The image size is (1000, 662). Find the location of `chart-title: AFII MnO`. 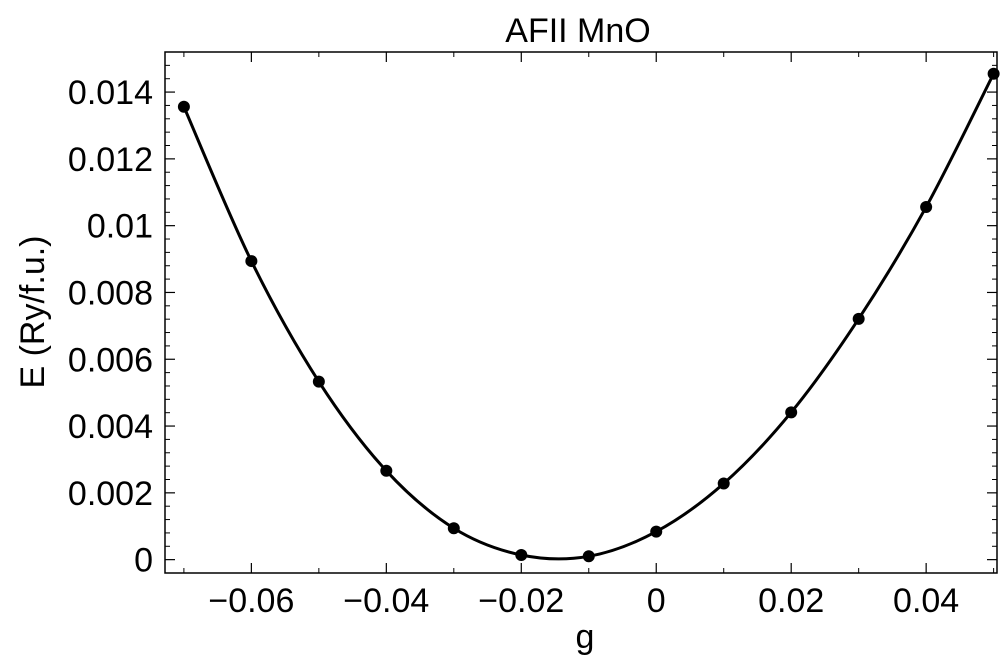

chart-title: AFII MnO is located at coordinates (577, 31).